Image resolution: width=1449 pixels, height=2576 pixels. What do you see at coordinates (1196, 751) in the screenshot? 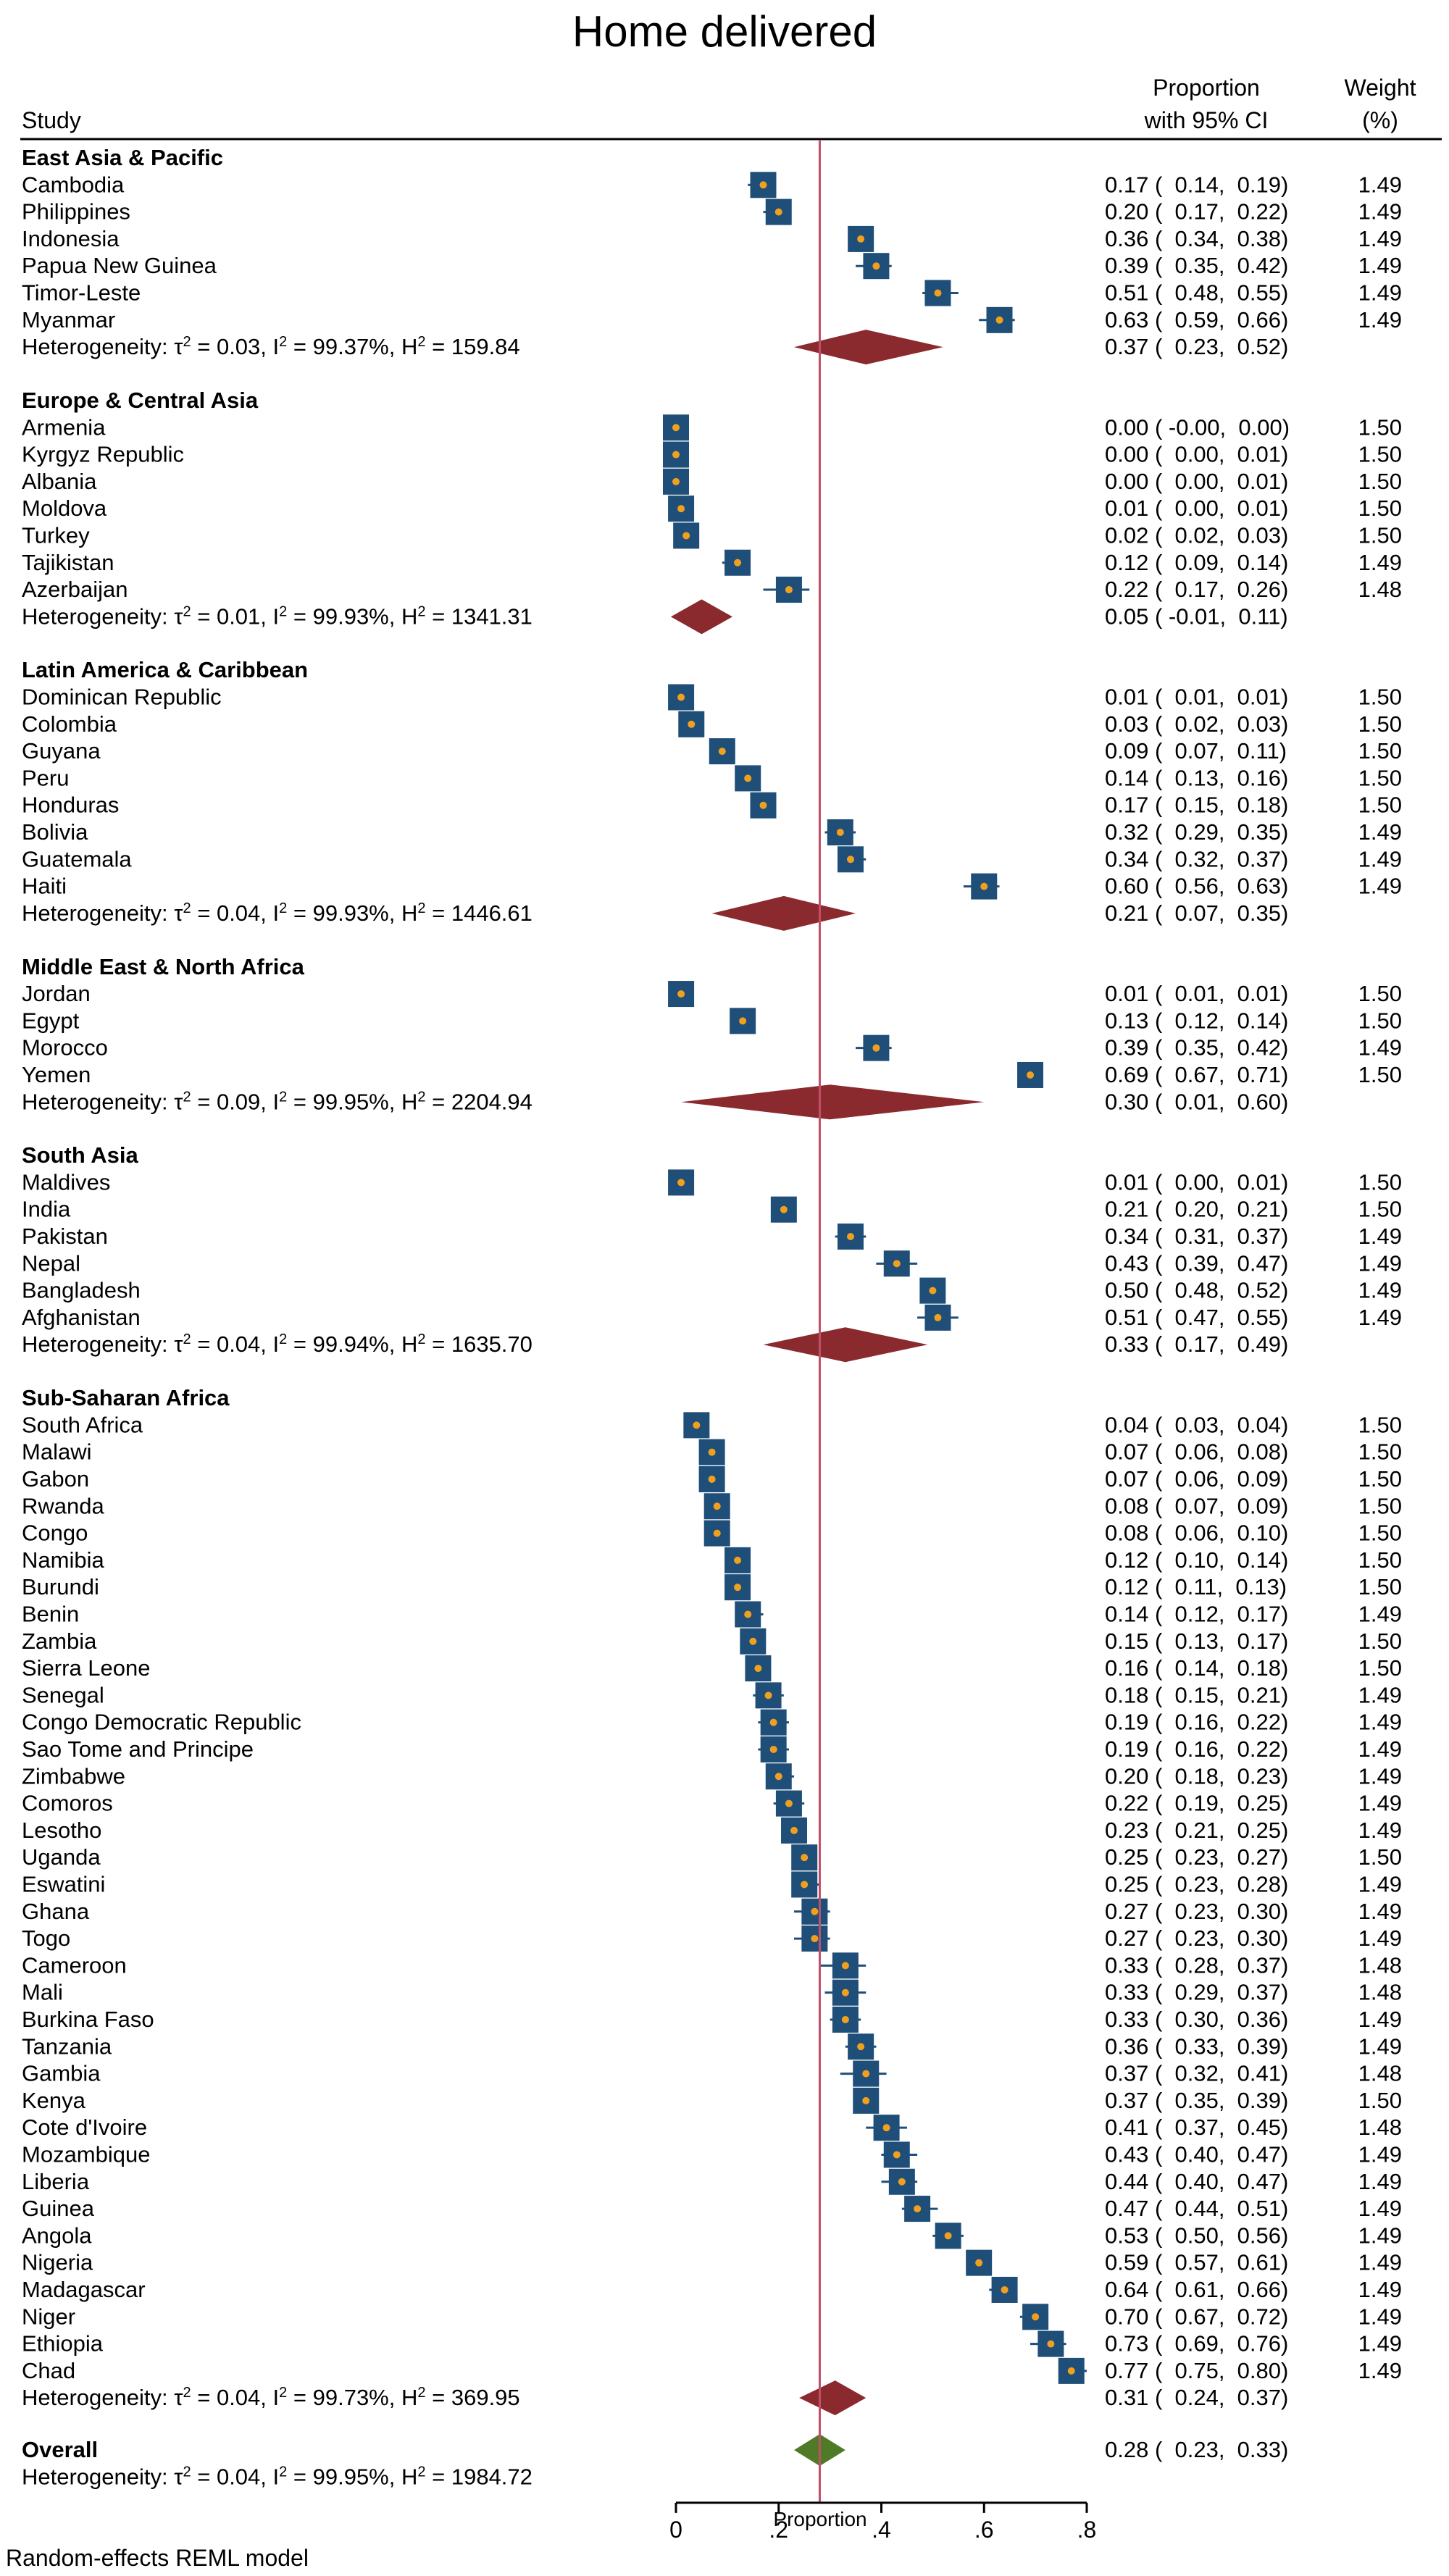
I see `study-ci: 0.09 ( 0.07, 0.11)` at bounding box center [1196, 751].